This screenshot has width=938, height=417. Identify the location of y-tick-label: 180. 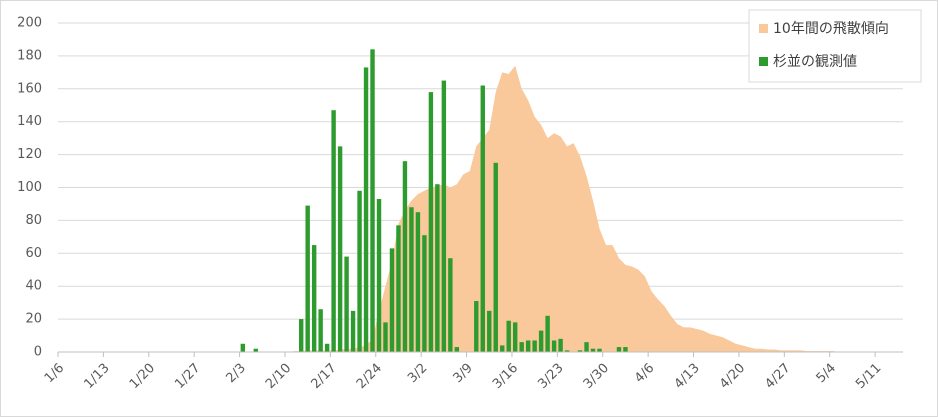
(29, 55).